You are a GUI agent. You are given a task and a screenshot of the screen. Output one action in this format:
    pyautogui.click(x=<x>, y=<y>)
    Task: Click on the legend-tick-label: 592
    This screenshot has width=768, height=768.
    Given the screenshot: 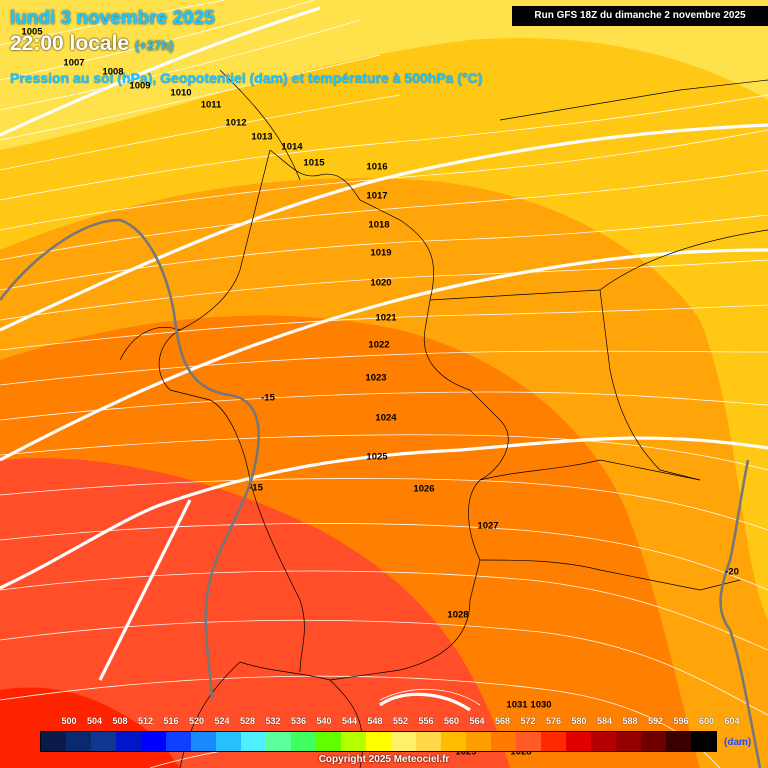 What is the action you would take?
    pyautogui.click(x=655, y=721)
    